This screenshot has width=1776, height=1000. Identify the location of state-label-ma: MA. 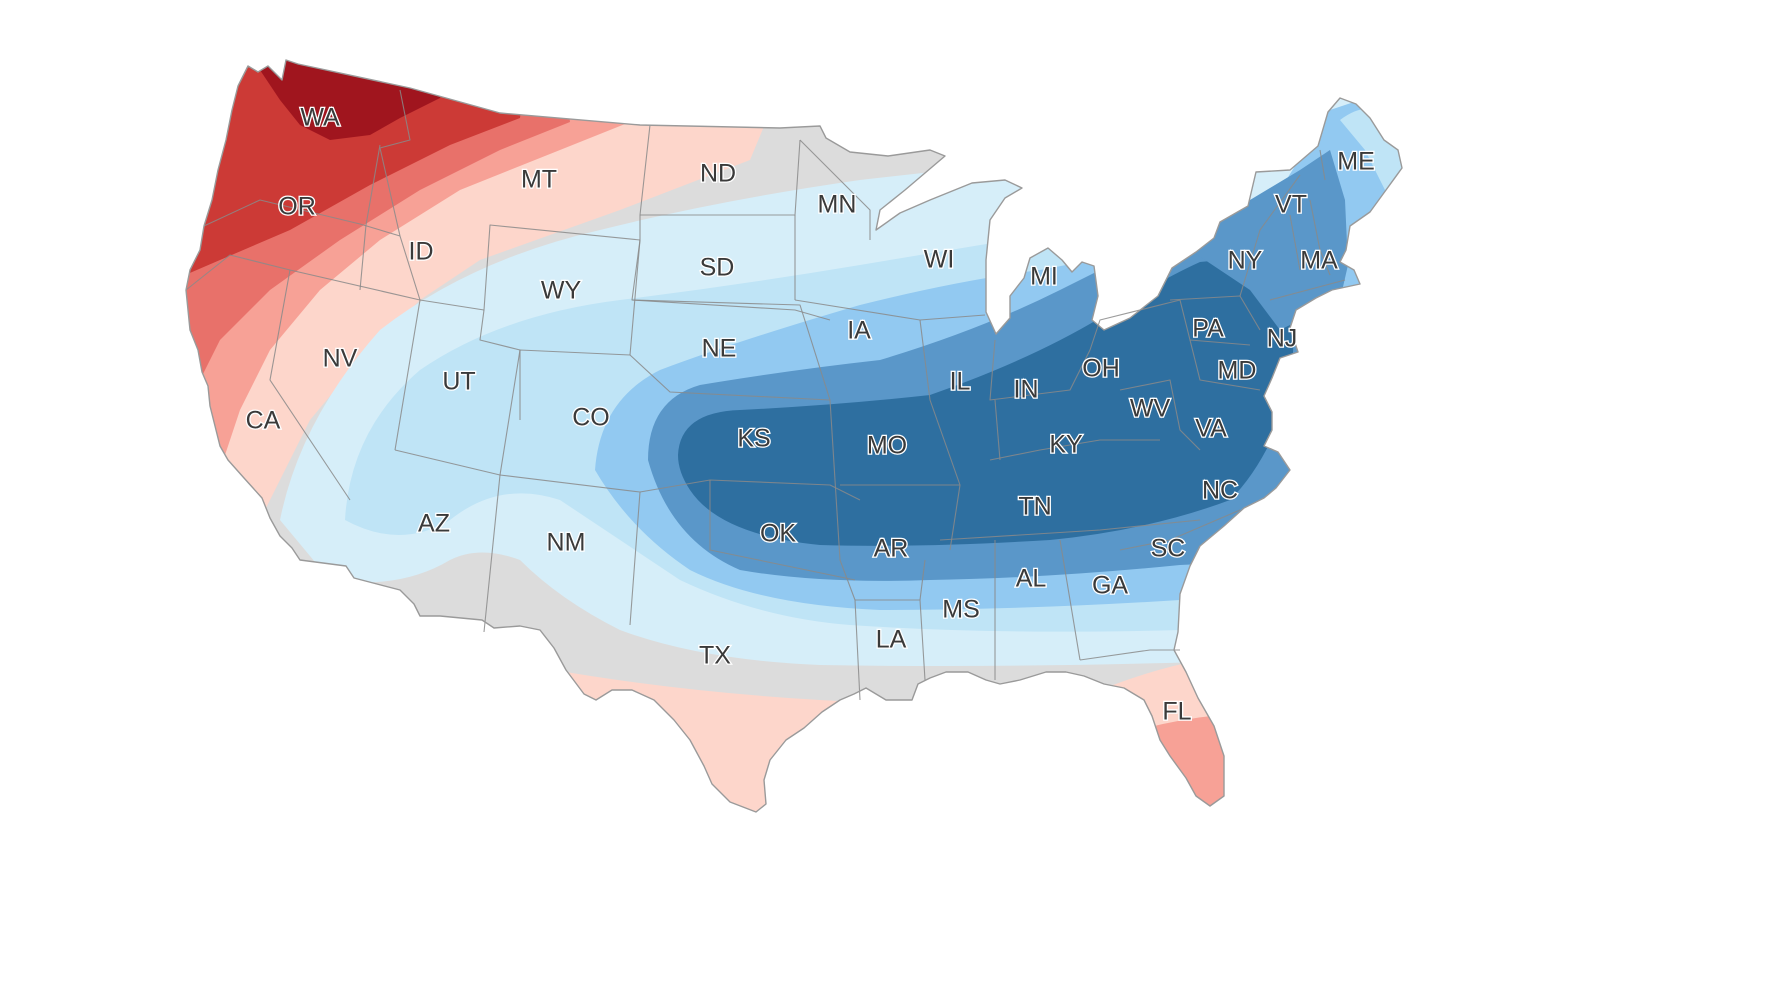
(1319, 261).